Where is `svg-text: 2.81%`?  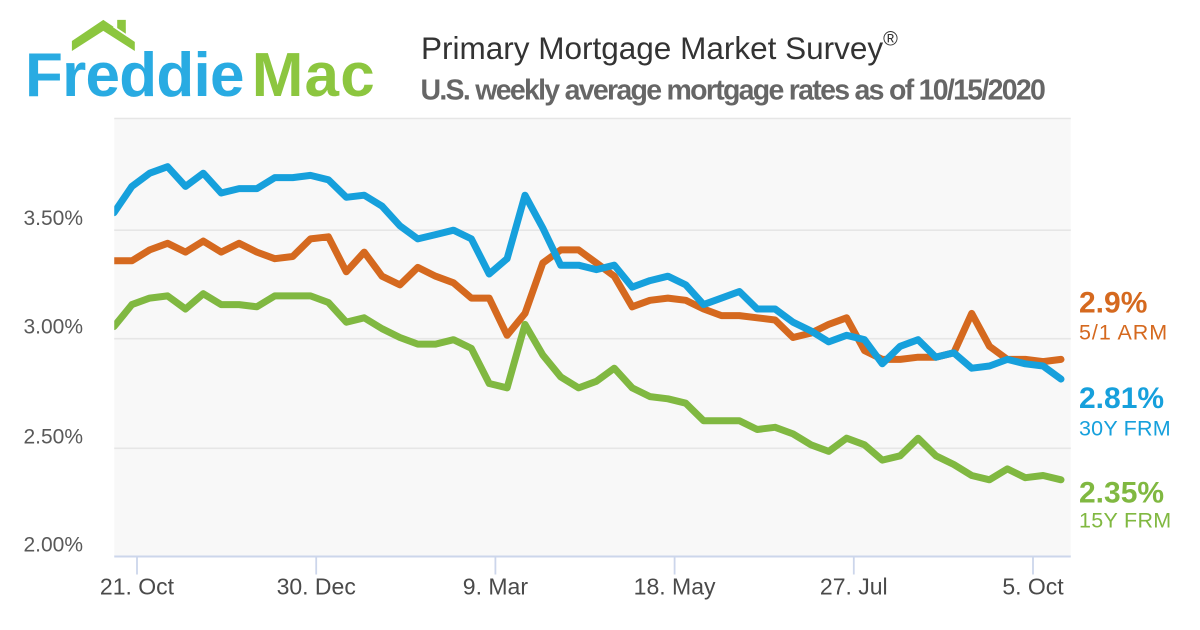
svg-text: 2.81% is located at coordinates (1121, 398).